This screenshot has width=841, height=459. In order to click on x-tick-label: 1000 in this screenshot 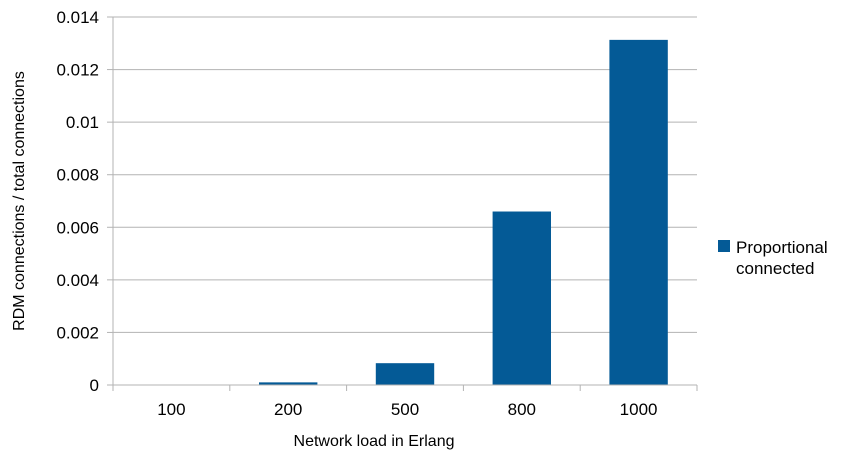, I will do `click(639, 409)`.